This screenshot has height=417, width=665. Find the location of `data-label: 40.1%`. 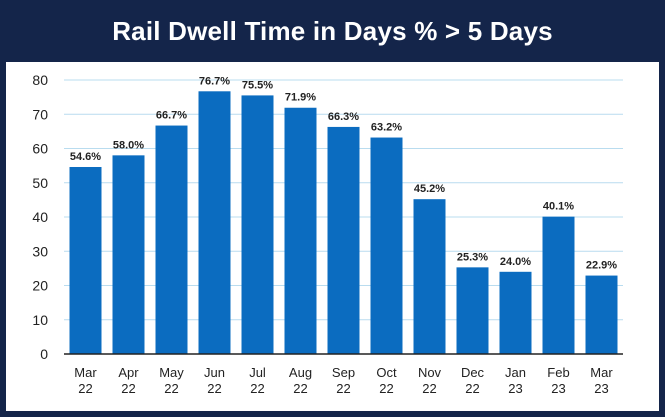

data-label: 40.1% is located at coordinates (558, 207).